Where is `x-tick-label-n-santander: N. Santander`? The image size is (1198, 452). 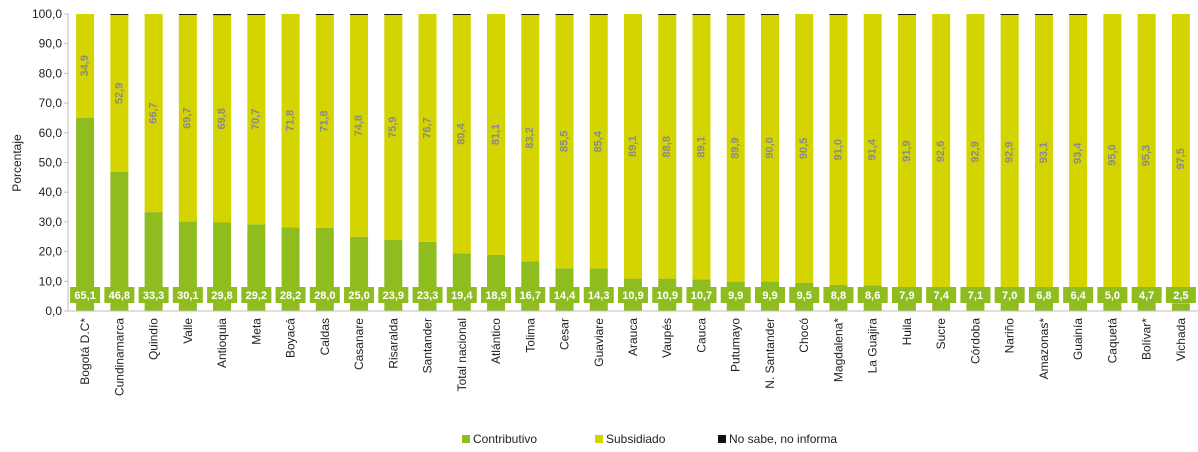
x-tick-label-n-santander: N. Santander is located at coordinates (770, 353).